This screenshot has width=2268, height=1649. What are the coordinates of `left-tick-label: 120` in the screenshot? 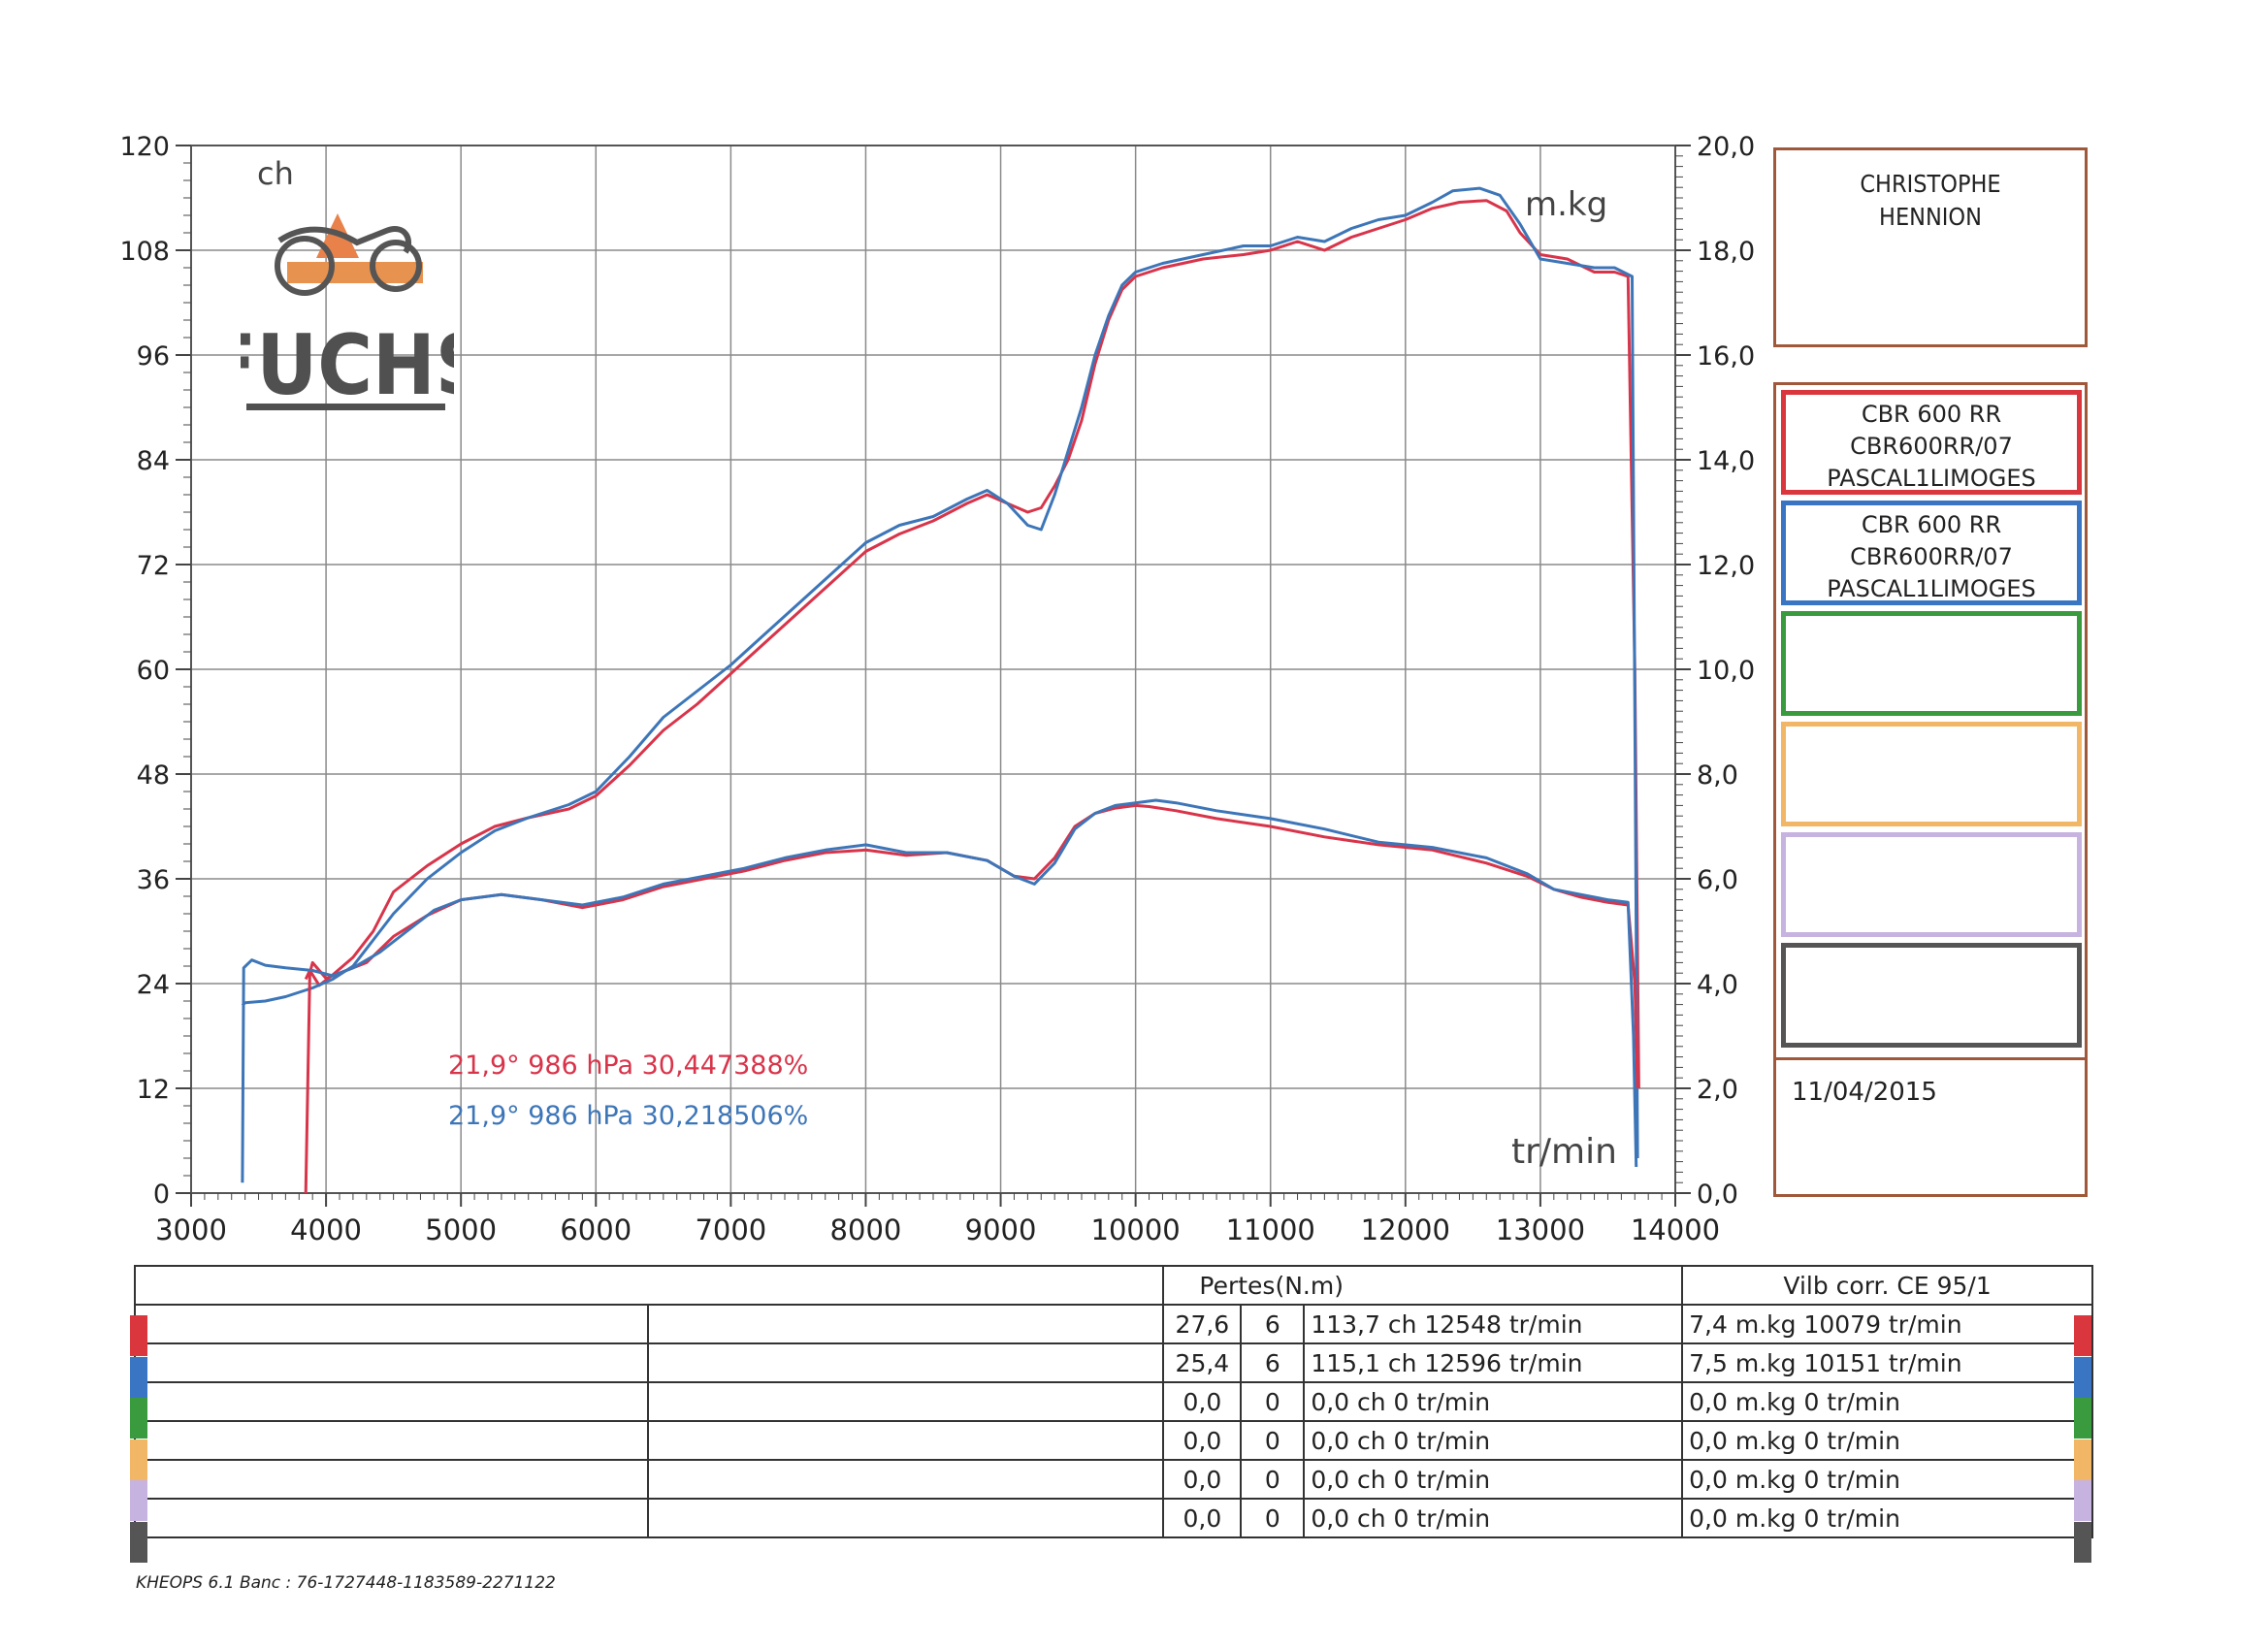 It's located at (144, 147).